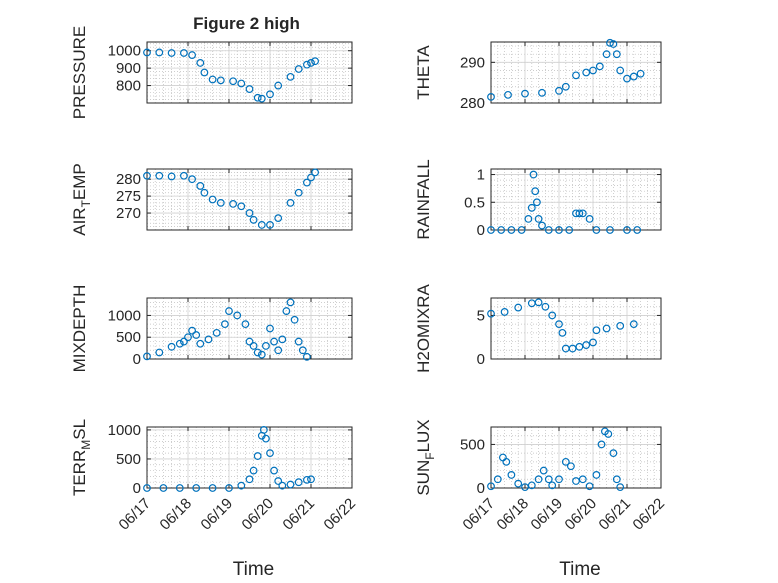  What do you see at coordinates (423, 327) in the screenshot?
I see `y-axis-label: H2OMIXRA` at bounding box center [423, 327].